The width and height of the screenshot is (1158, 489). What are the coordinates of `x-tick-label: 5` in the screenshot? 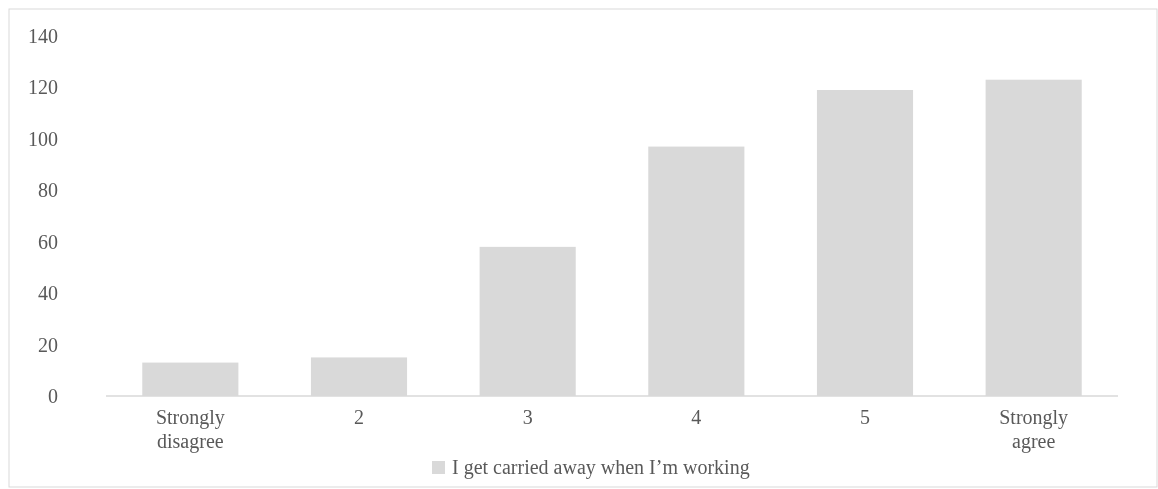 It's located at (865, 417).